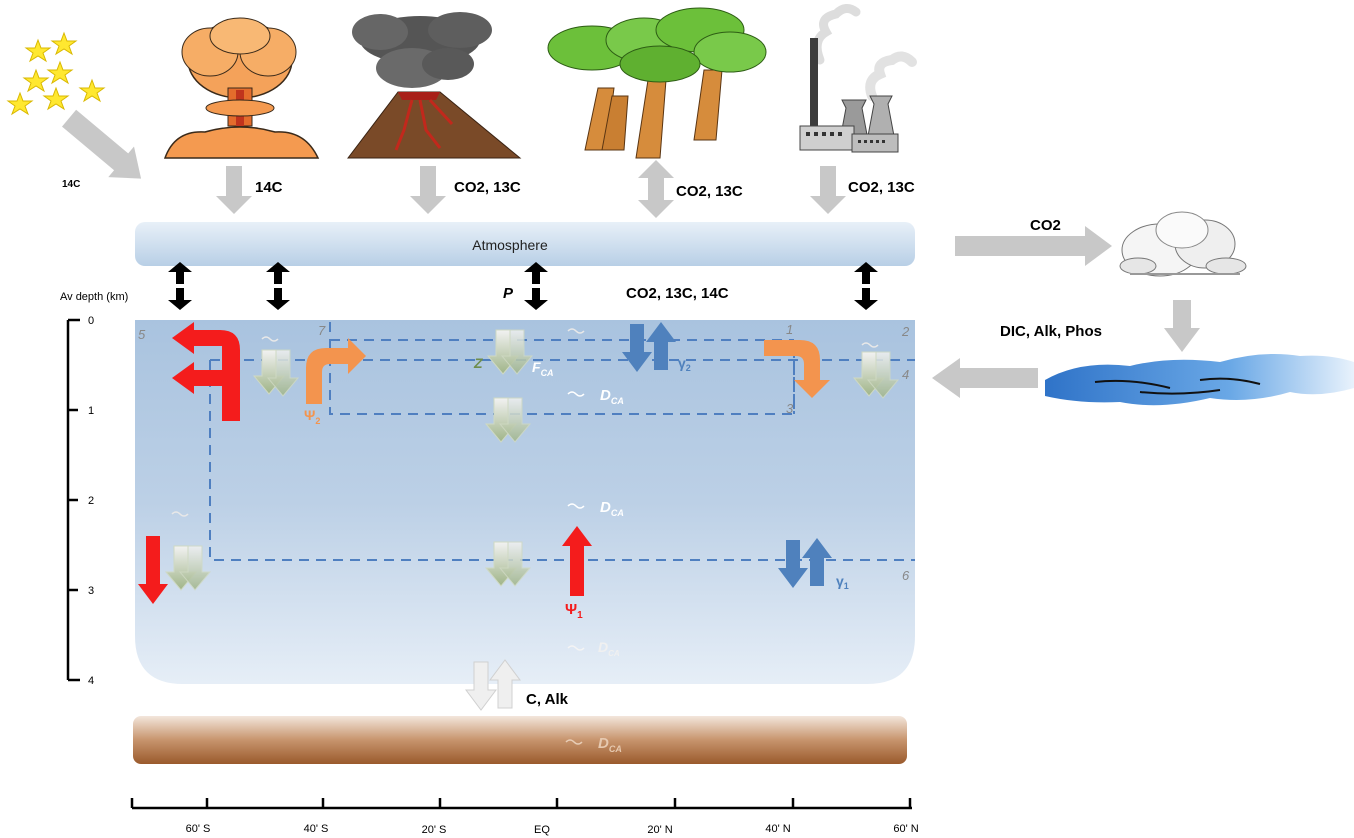 The image size is (1354, 838). What do you see at coordinates (543, 368) in the screenshot?
I see `f-ca-label: FCA` at bounding box center [543, 368].